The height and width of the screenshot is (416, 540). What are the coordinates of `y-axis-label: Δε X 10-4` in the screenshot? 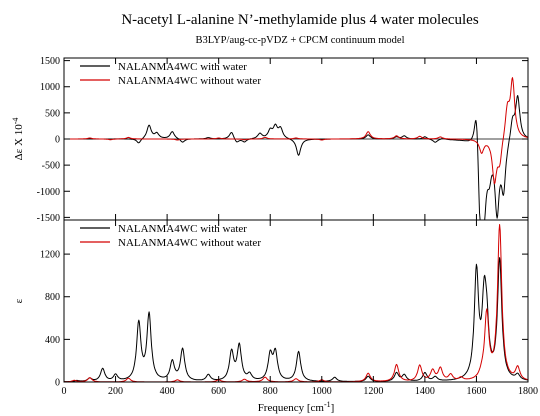 It's located at (18, 139).